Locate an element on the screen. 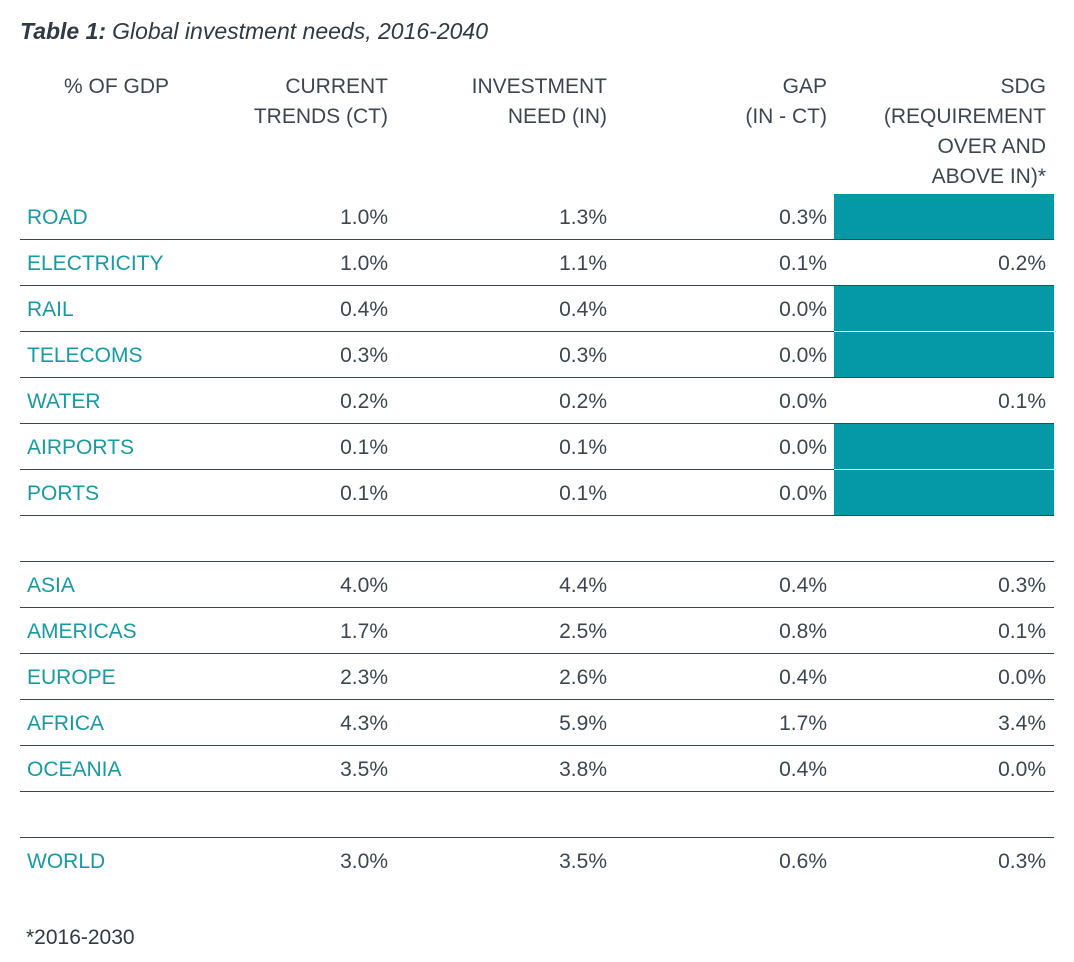 Image resolution: width=1074 pixels, height=962 pixels. row-label: OCEANIA is located at coordinates (74, 769).